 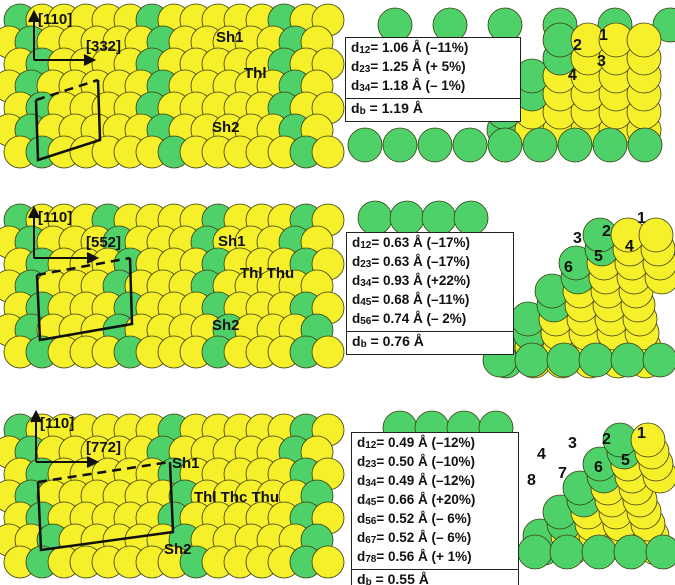 What do you see at coordinates (411, 243) in the screenshot?
I see `panel-2-spacing-row: d12= 0.63 Å (–17%)` at bounding box center [411, 243].